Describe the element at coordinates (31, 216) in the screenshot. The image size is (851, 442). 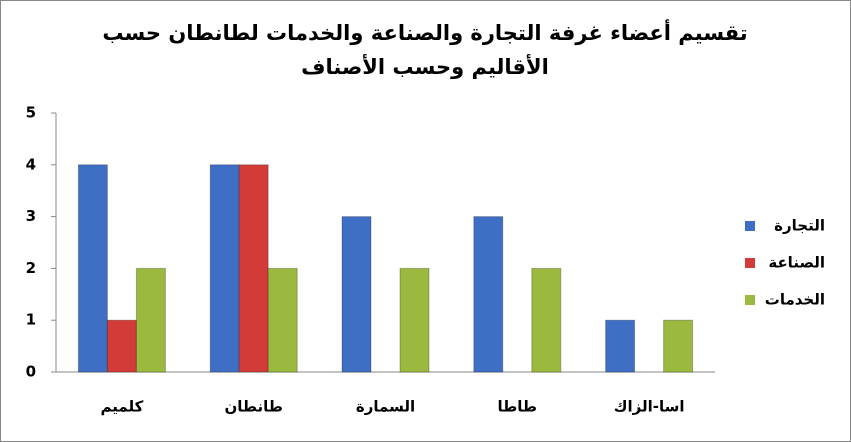
I see `y-tick-label: 3` at that location.